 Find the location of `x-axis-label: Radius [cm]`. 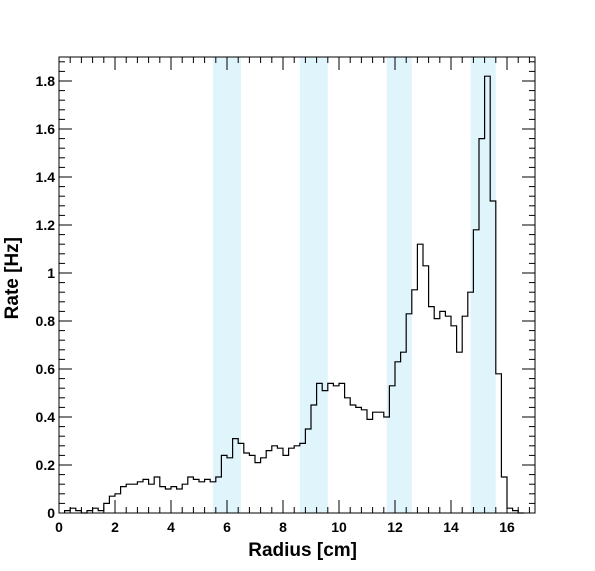

x-axis-label: Radius [cm] is located at coordinates (302, 550).